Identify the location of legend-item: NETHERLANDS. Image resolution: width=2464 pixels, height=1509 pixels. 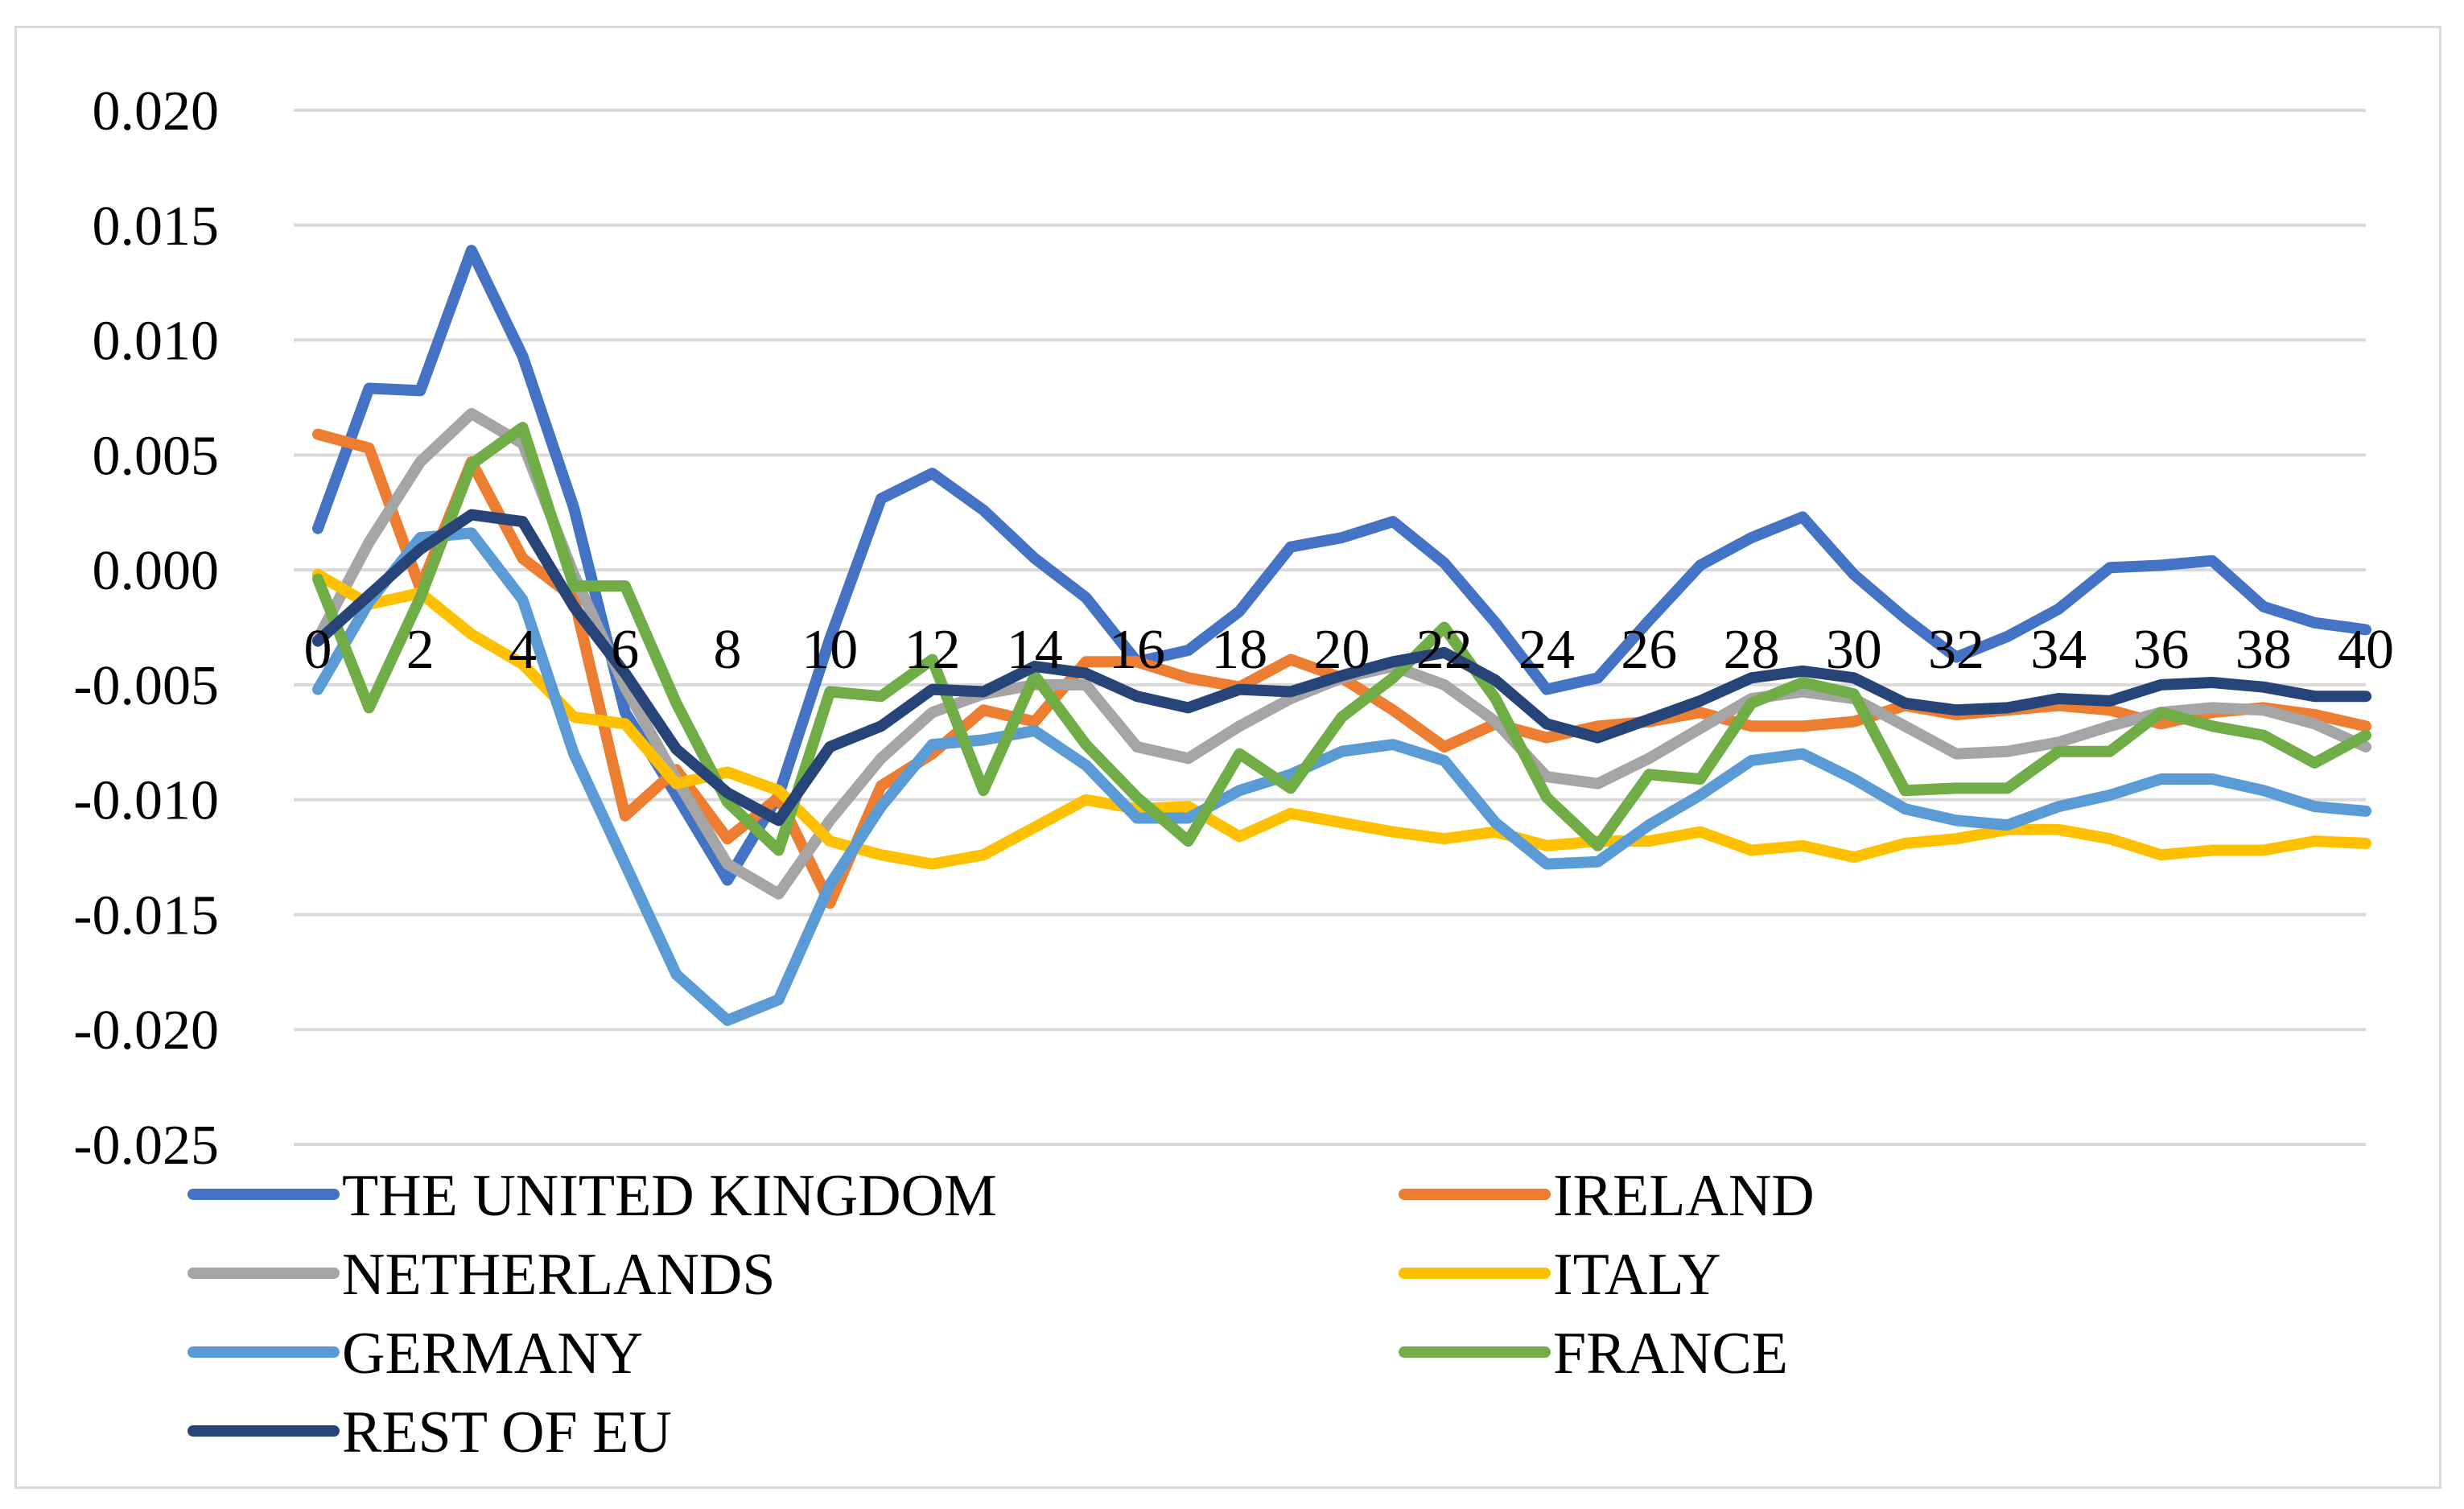
(481, 1275).